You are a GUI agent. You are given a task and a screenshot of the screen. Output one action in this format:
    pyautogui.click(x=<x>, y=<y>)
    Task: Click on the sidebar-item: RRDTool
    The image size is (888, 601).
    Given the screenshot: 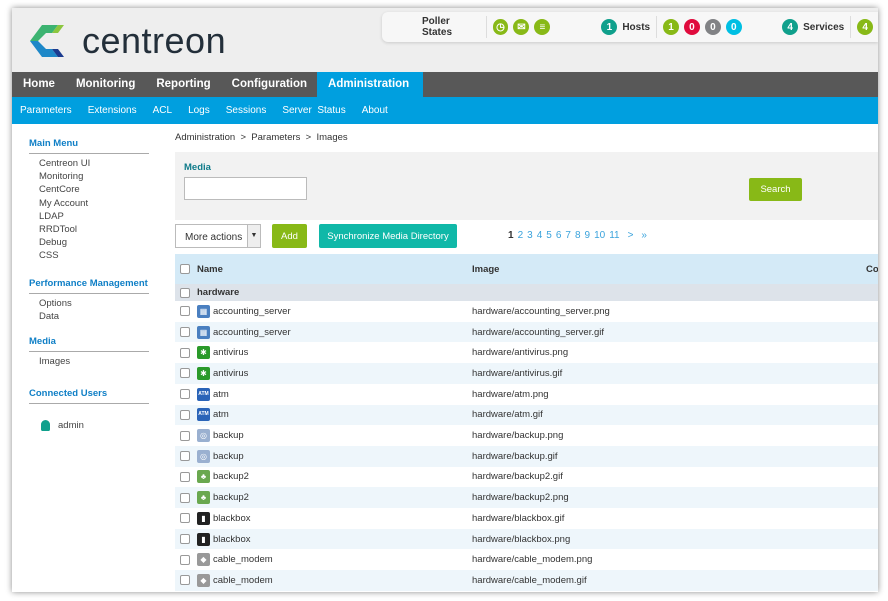 What is the action you would take?
    pyautogui.click(x=58, y=229)
    